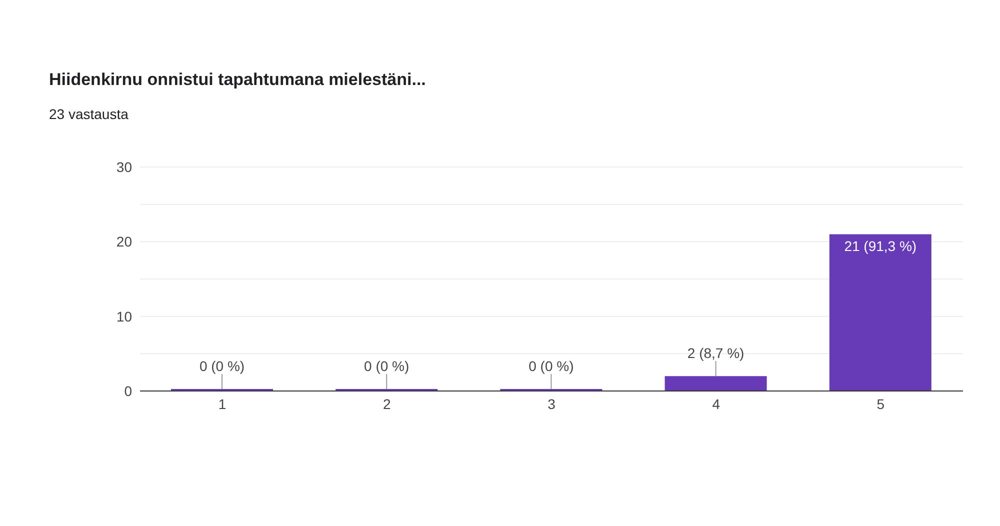  Describe the element at coordinates (88, 114) in the screenshot. I see `chart-subtitle: 23 vastausta` at that location.